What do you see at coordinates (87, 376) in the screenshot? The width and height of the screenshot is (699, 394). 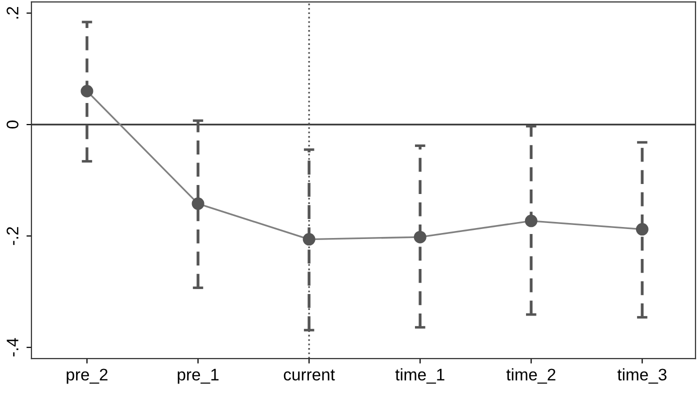 I see `x-tick-label: pre_2` at bounding box center [87, 376].